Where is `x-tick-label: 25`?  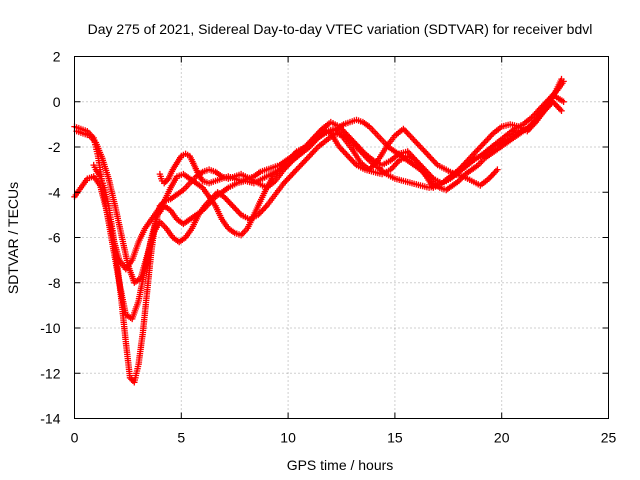
x-tick-label: 25 is located at coordinates (609, 438).